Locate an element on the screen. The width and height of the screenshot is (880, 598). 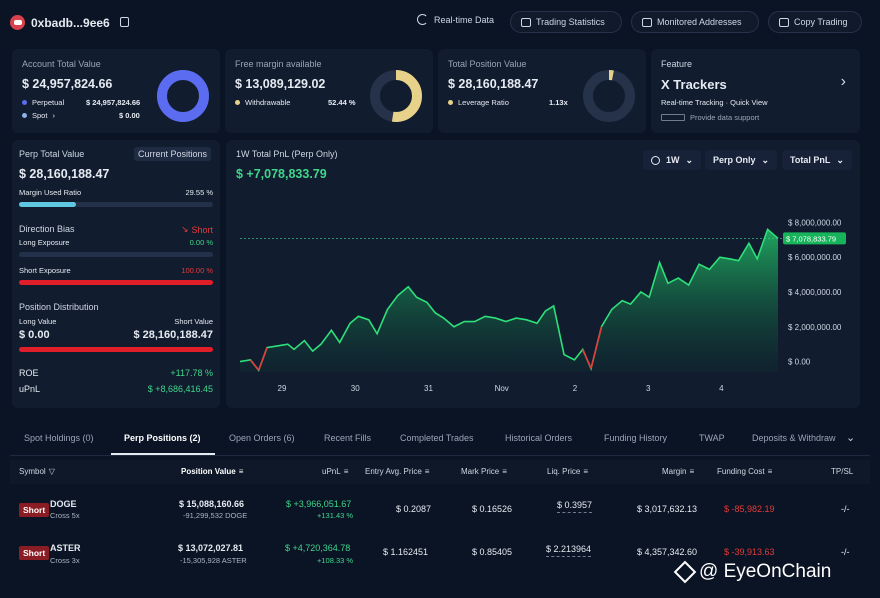
copy-trading-label: Copy Trading is located at coordinates (821, 22).